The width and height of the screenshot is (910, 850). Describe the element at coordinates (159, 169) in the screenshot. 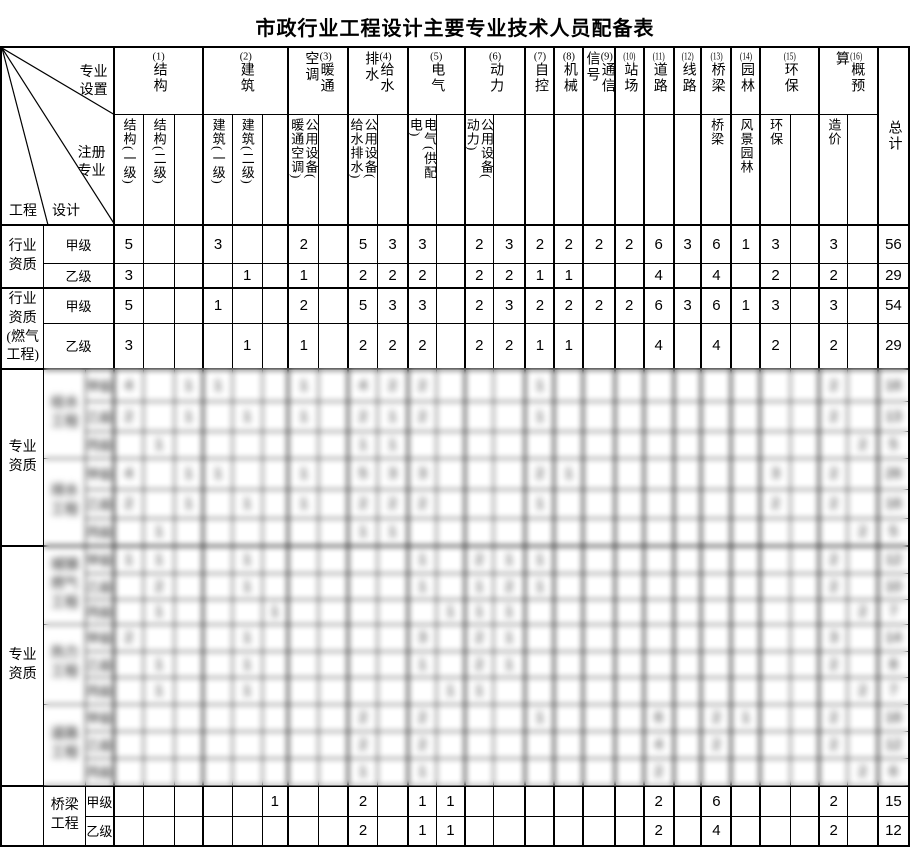

I see `header-sub-cell: 结构(二级)` at that location.